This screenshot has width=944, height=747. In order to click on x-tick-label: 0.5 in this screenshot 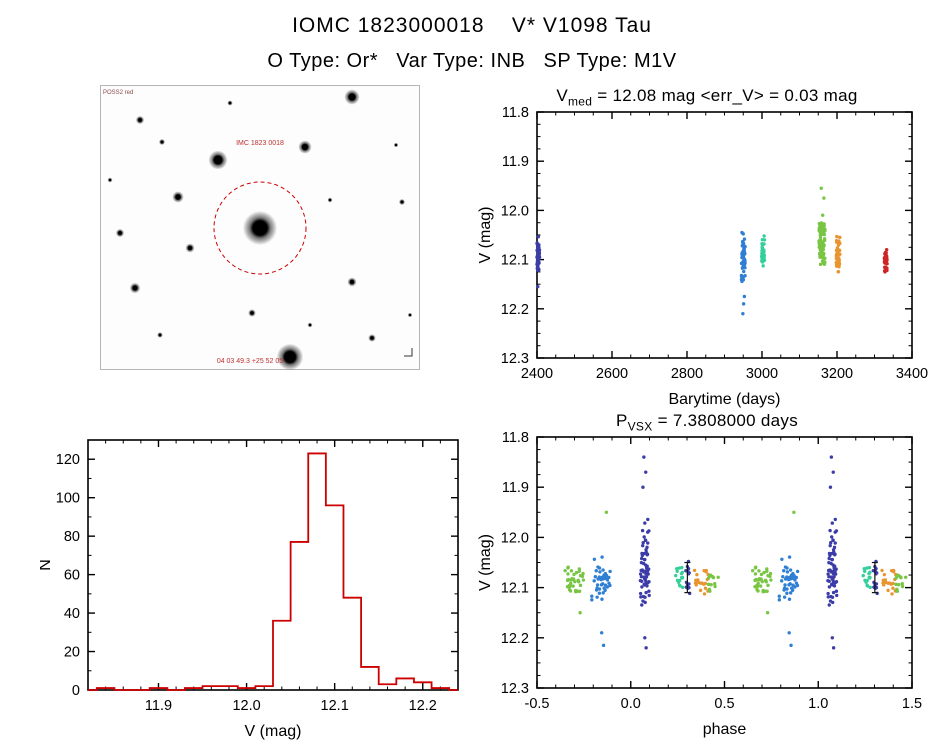, I will do `click(724, 704)`.